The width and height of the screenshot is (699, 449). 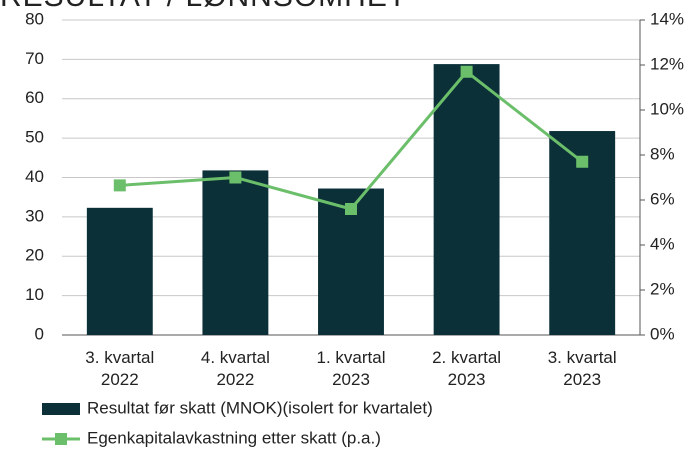 I want to click on y2-tick-label: 14%, so click(x=667, y=18).